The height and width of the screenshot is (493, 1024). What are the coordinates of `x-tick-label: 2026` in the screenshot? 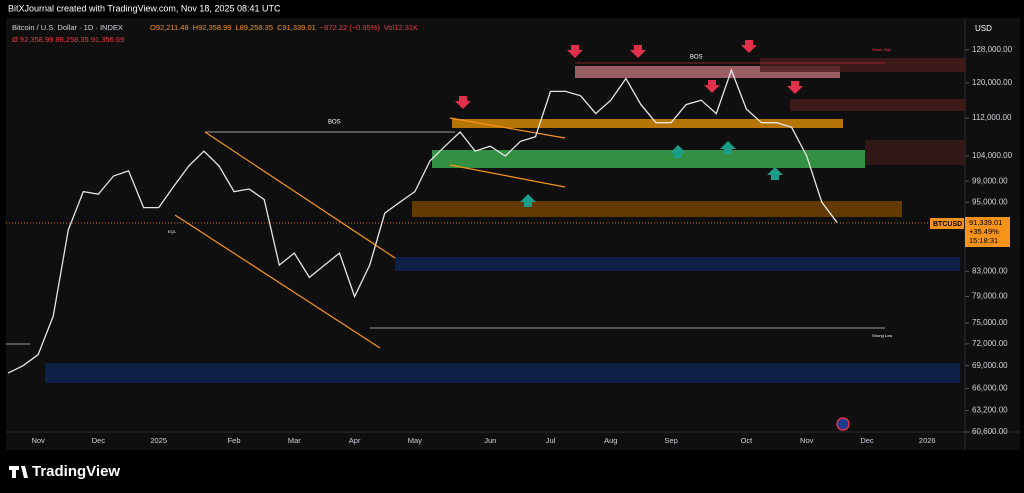 It's located at (927, 440).